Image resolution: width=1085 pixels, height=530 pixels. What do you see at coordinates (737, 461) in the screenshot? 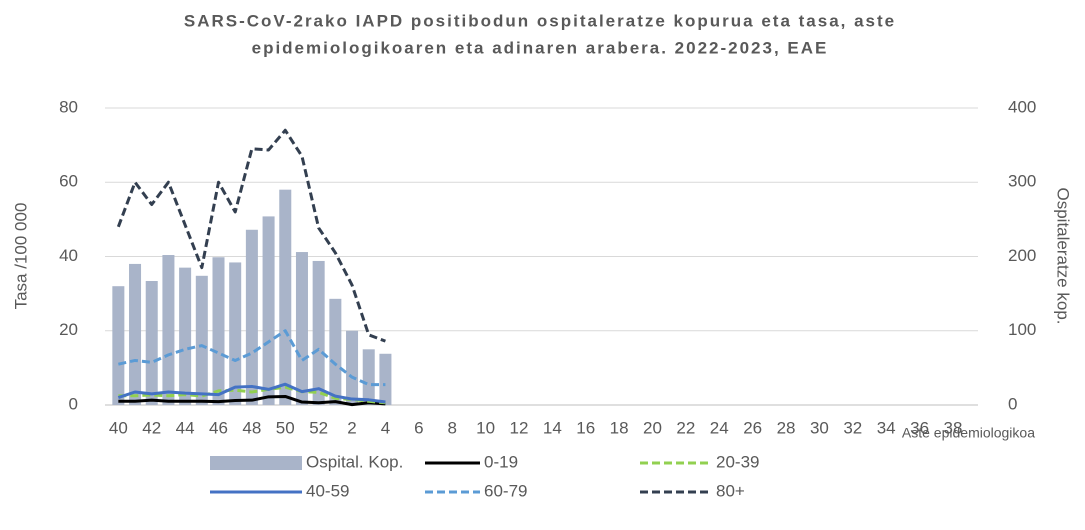
I see `legend-label: 20-39` at bounding box center [737, 461].